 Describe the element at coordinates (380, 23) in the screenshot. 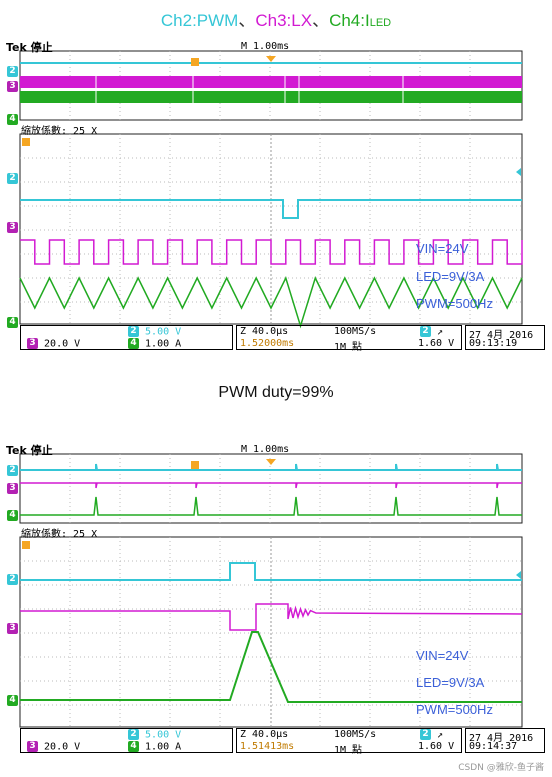

I see `title-ch4-sub: LED` at that location.